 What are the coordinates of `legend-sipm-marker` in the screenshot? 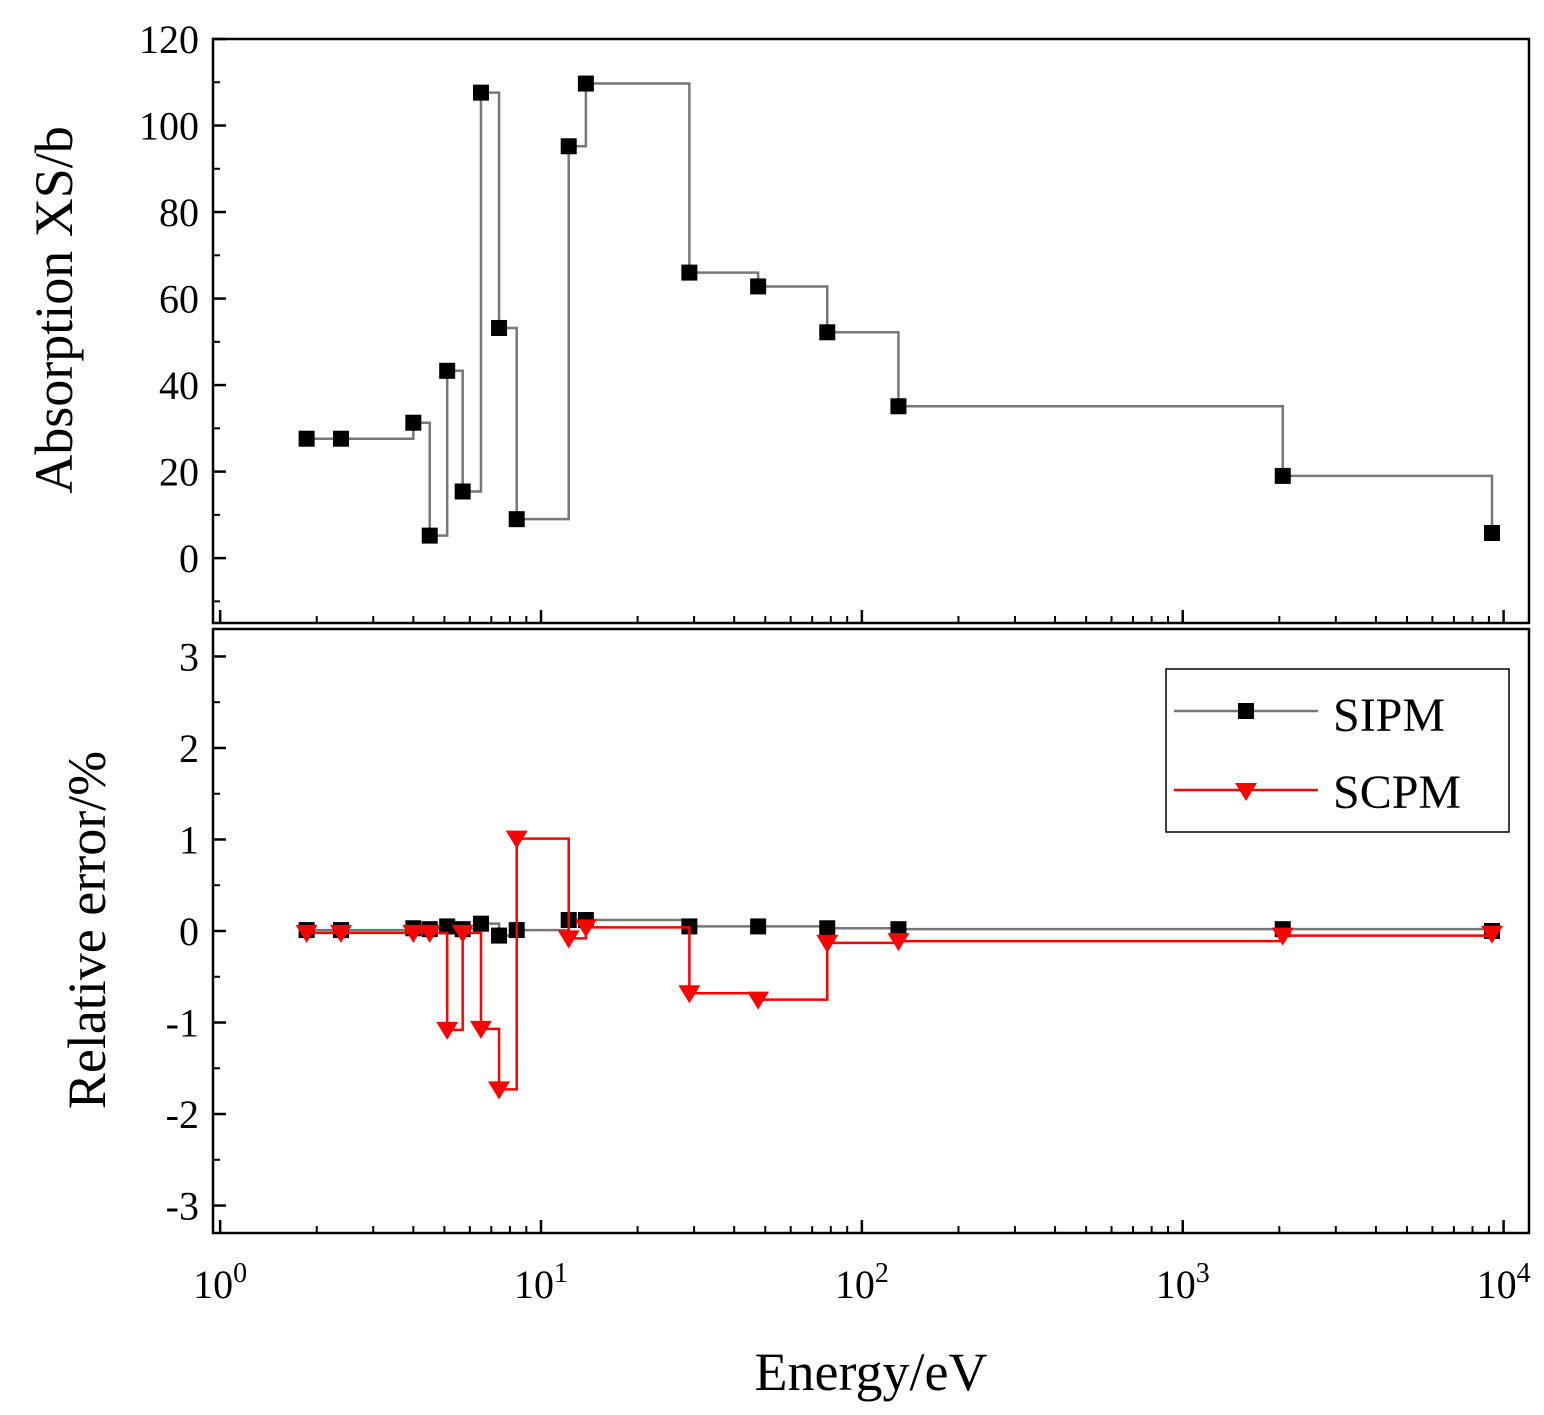 It's located at (1246, 711).